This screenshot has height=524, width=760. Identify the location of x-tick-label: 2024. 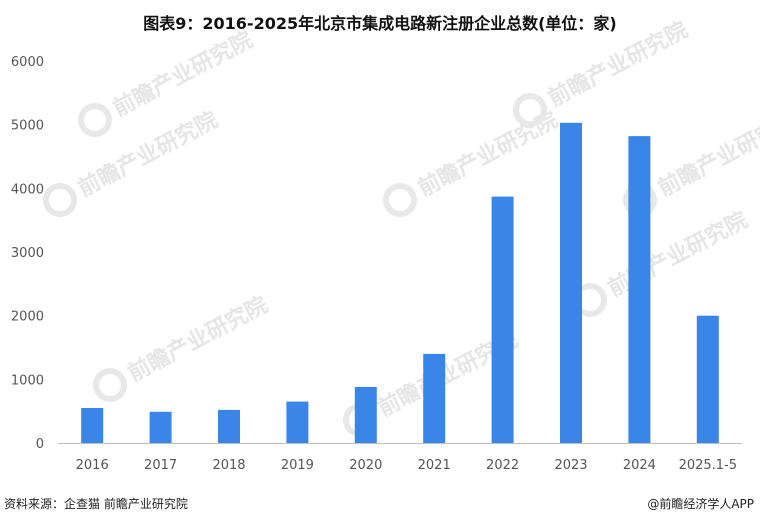
(639, 465).